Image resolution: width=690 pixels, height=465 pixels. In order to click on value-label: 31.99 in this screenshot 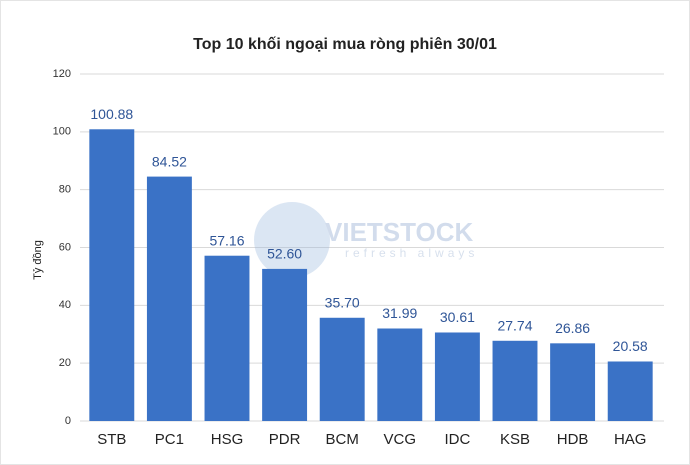, I will do `click(399, 313)`.